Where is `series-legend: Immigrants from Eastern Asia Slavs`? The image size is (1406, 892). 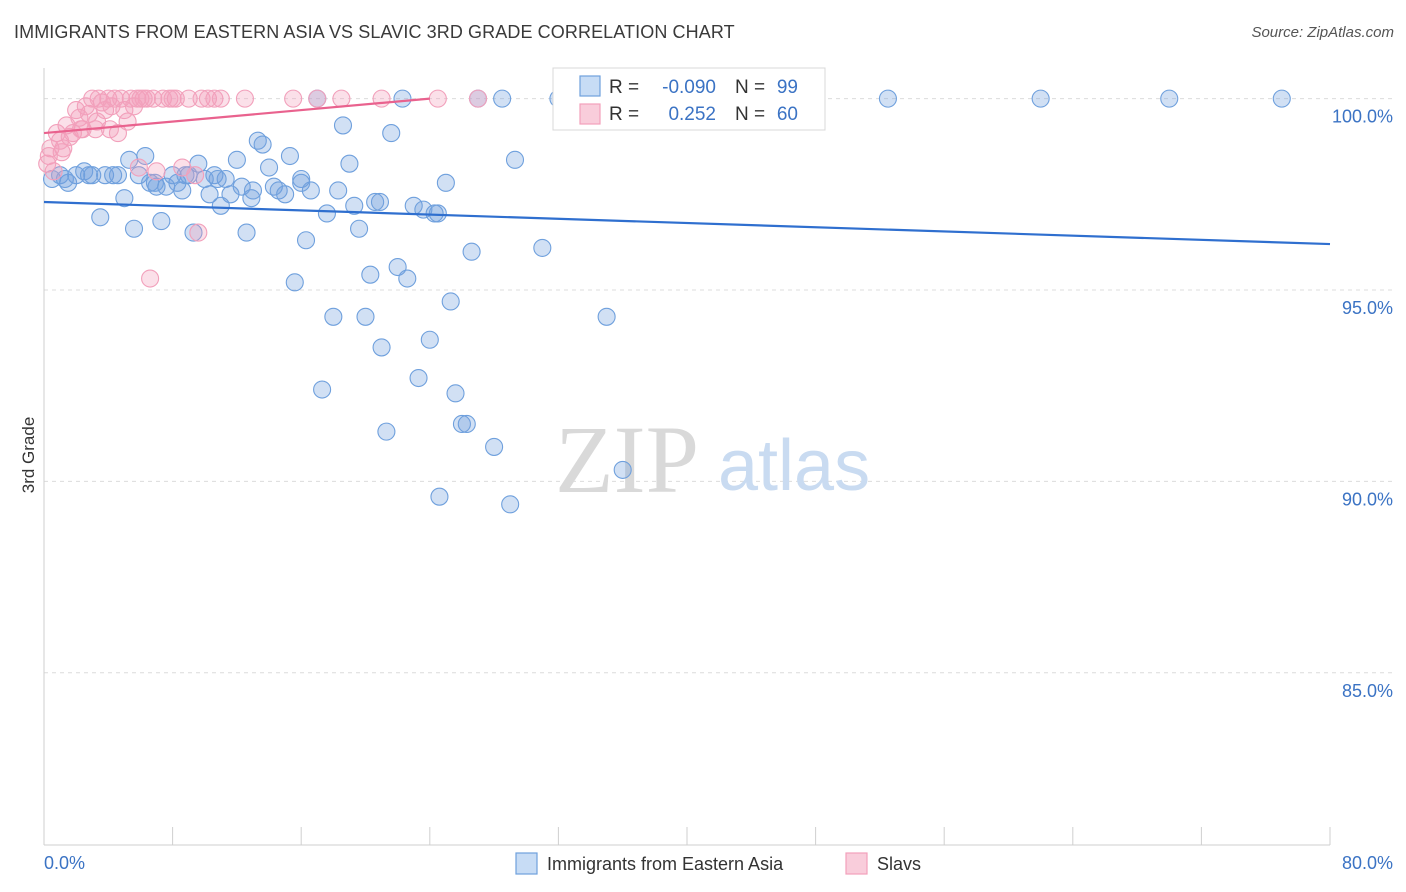 series-legend: Immigrants from Eastern Asia Slavs is located at coordinates (718, 863).